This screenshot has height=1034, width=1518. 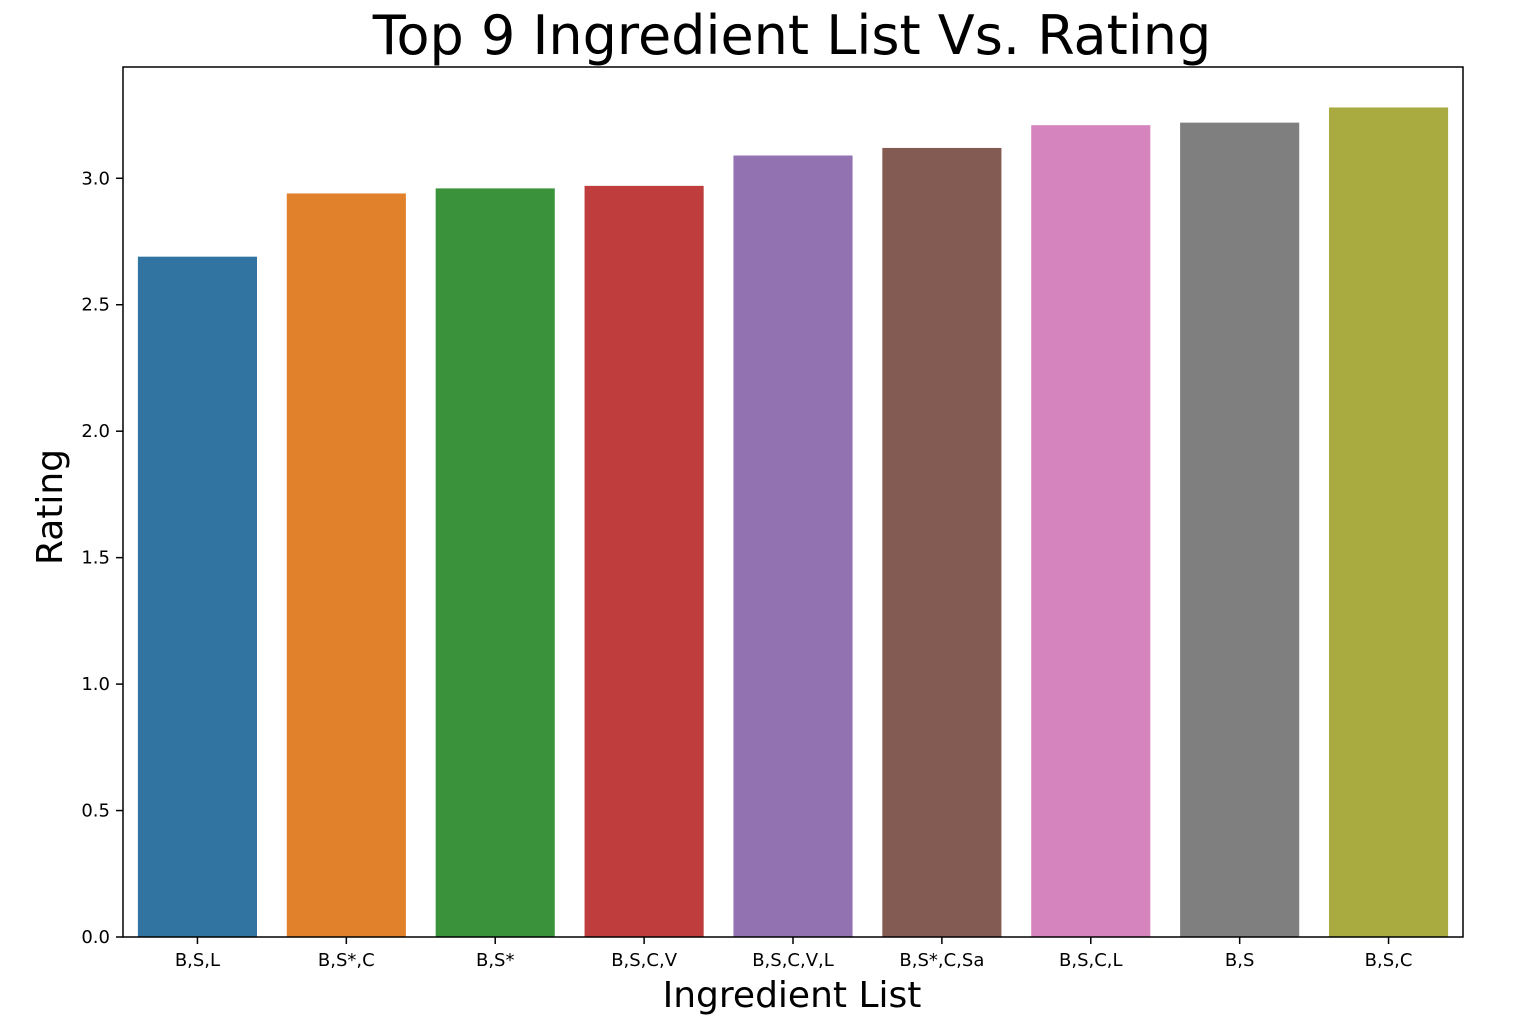 What do you see at coordinates (95, 811) in the screenshot?
I see `y-tick-label: 0.5` at bounding box center [95, 811].